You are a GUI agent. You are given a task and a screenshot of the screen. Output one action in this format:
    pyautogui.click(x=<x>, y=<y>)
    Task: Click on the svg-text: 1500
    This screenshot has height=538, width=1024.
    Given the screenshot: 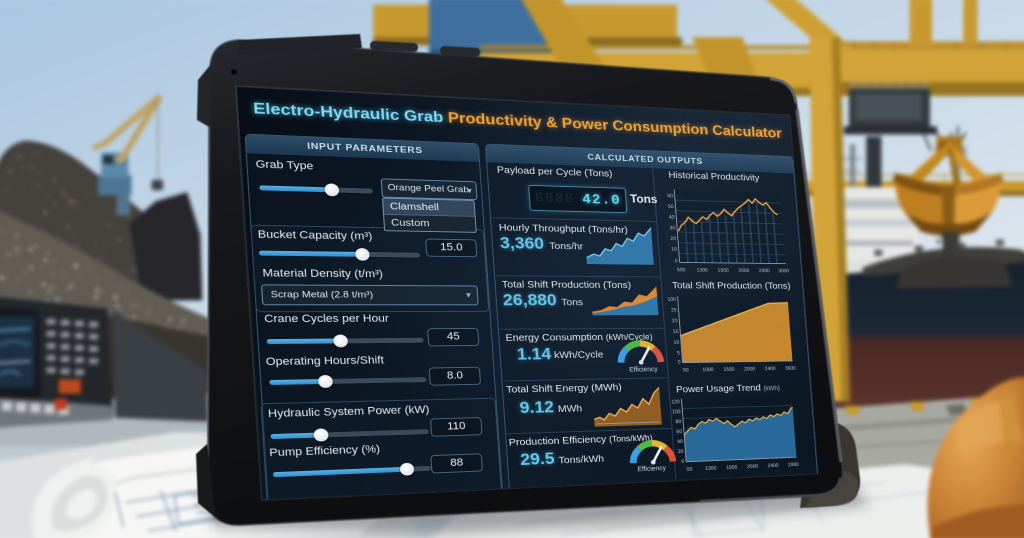 What is the action you would take?
    pyautogui.click(x=729, y=370)
    